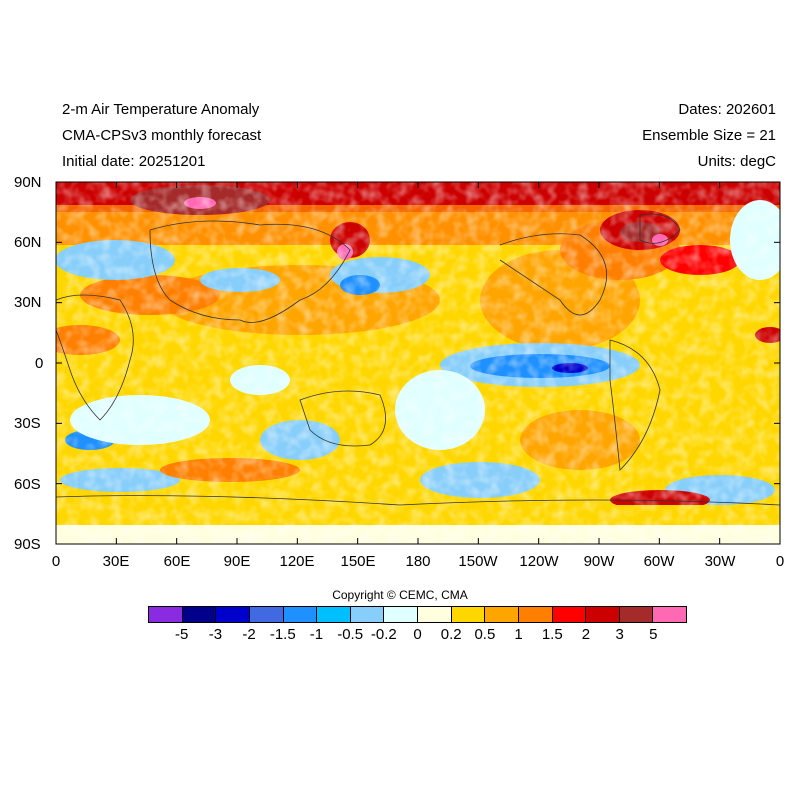 This screenshot has width=800, height=800. What do you see at coordinates (116, 561) in the screenshot?
I see `lon-tick: 30E` at bounding box center [116, 561].